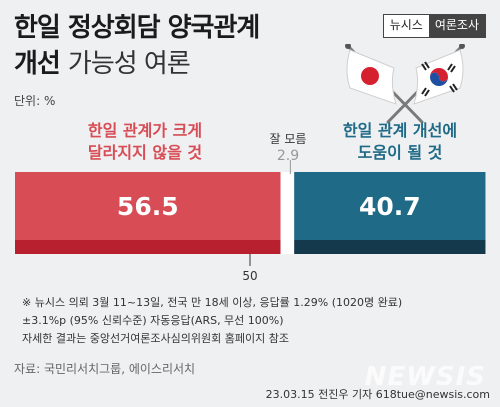  What do you see at coordinates (129, 64) in the screenshot?
I see `title-line2-light: 가능성 여론` at bounding box center [129, 64].